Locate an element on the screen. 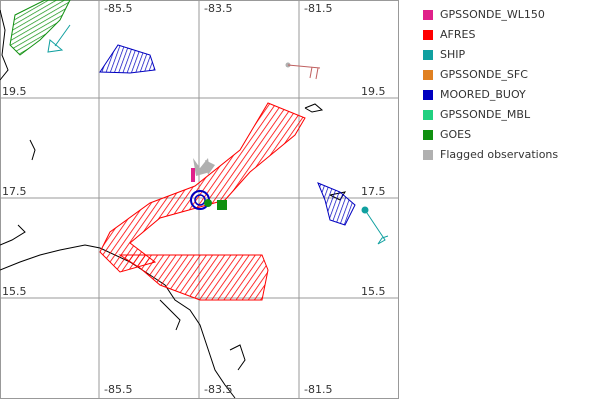 The image size is (600, 400). legend-label: SHIP is located at coordinates (452, 54).